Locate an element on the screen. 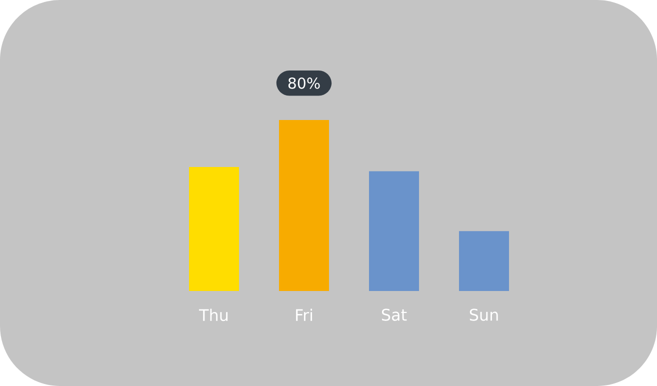 The width and height of the screenshot is (657, 386). x-tick-label: Thu is located at coordinates (213, 315).